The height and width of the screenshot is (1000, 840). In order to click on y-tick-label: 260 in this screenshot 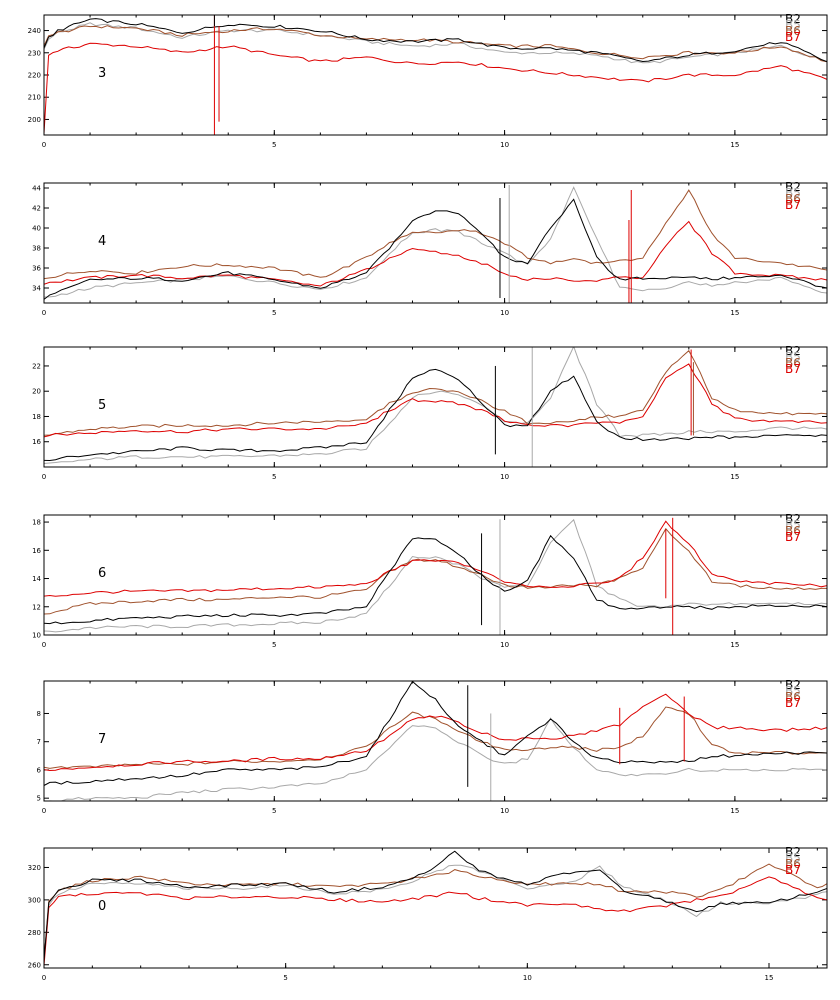, I will do `click(34, 965)`.